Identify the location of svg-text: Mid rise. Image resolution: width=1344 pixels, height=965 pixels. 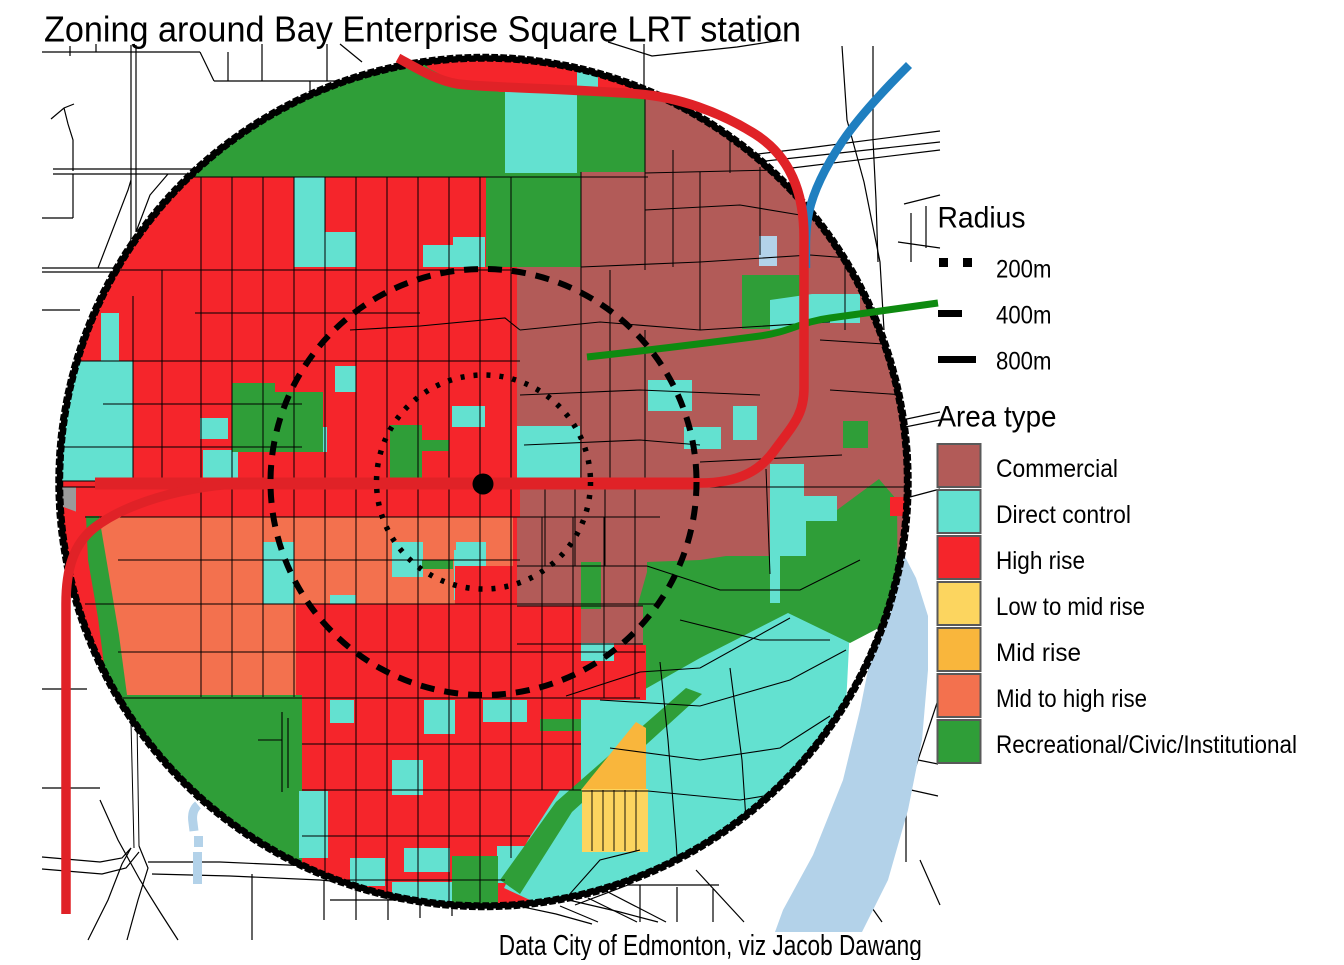
(1038, 653).